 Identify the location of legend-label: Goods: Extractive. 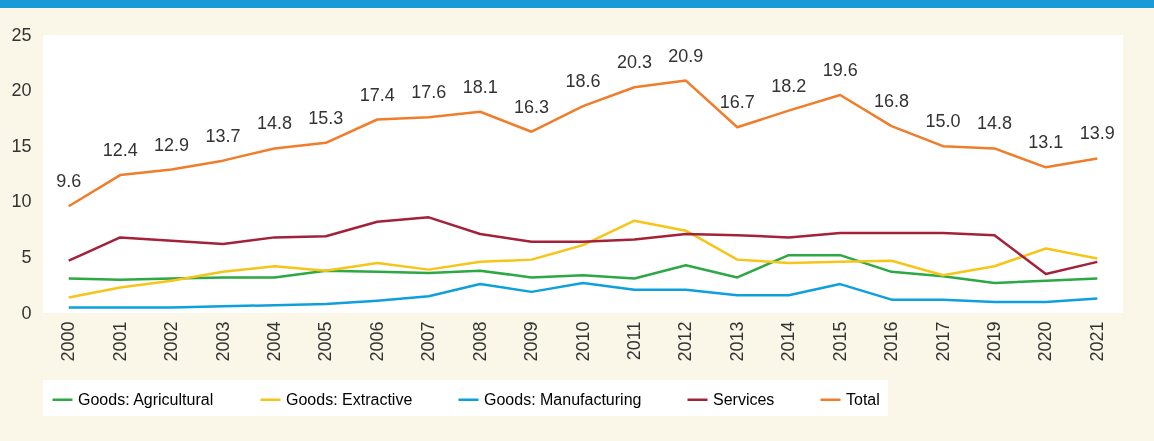
(349, 399).